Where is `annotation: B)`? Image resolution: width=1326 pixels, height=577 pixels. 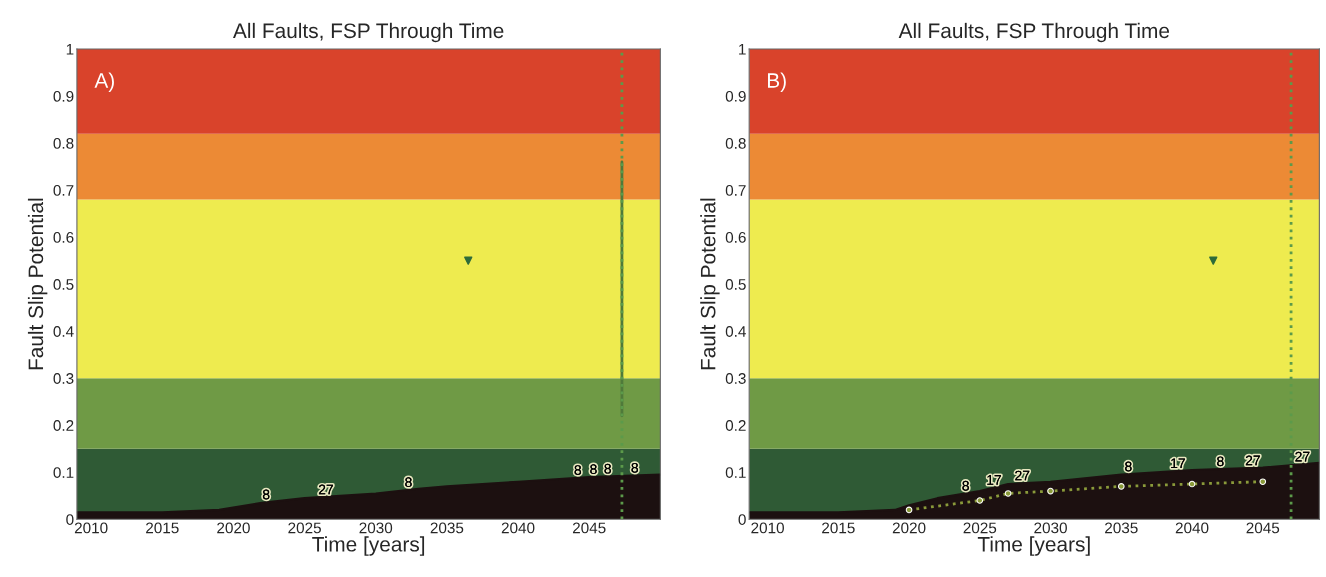
annotation: B) is located at coordinates (777, 82).